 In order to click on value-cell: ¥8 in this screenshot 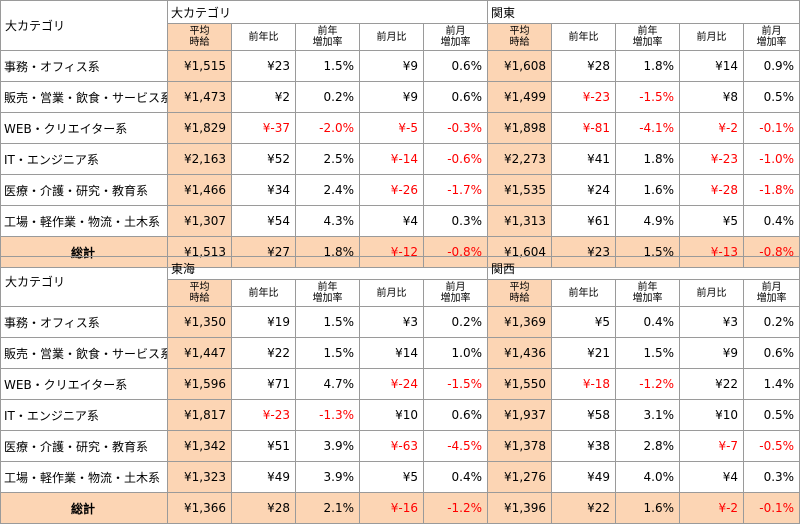, I will do `click(712, 97)`.